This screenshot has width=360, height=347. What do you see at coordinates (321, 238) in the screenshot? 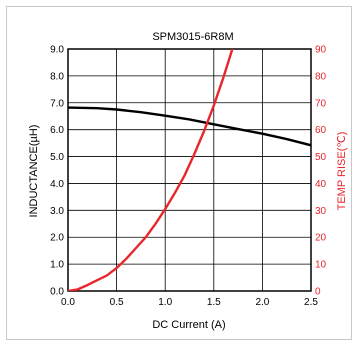
I see `right-tick-label: 20` at bounding box center [321, 238].